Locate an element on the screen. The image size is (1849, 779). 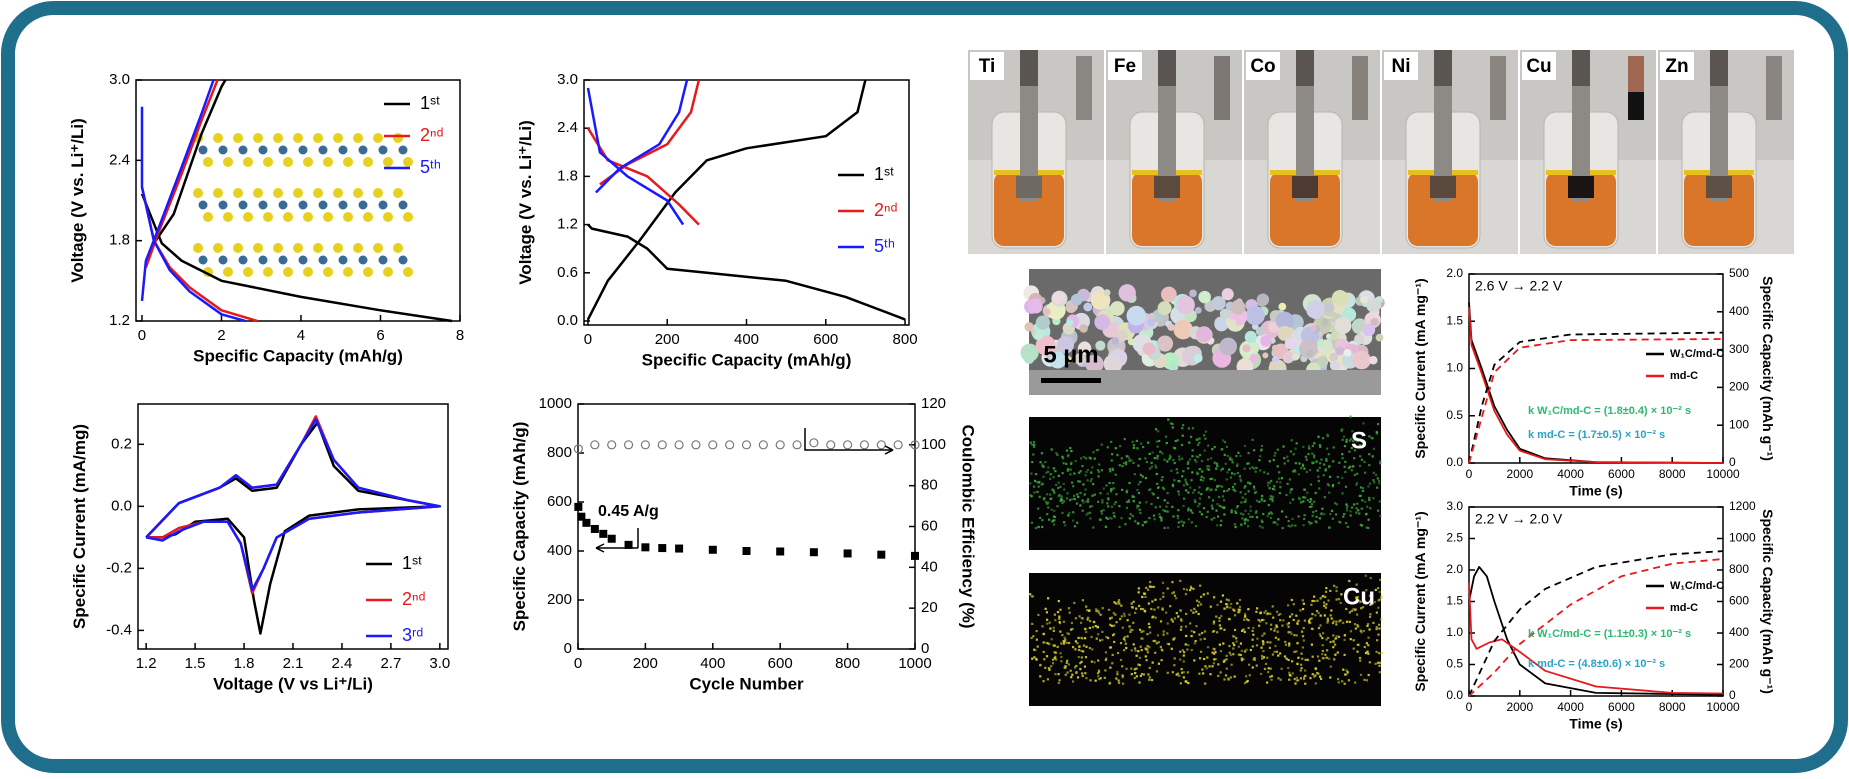
solution is located at coordinates (1581, 209).